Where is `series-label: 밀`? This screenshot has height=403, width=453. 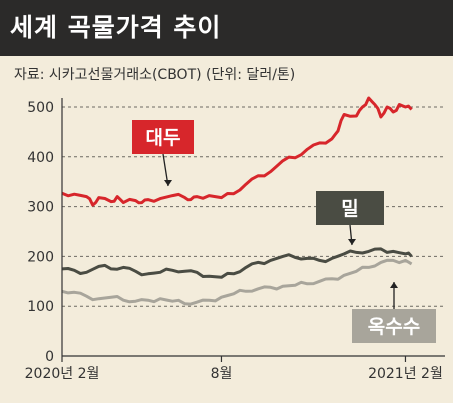
series-label: 밀 is located at coordinates (349, 209).